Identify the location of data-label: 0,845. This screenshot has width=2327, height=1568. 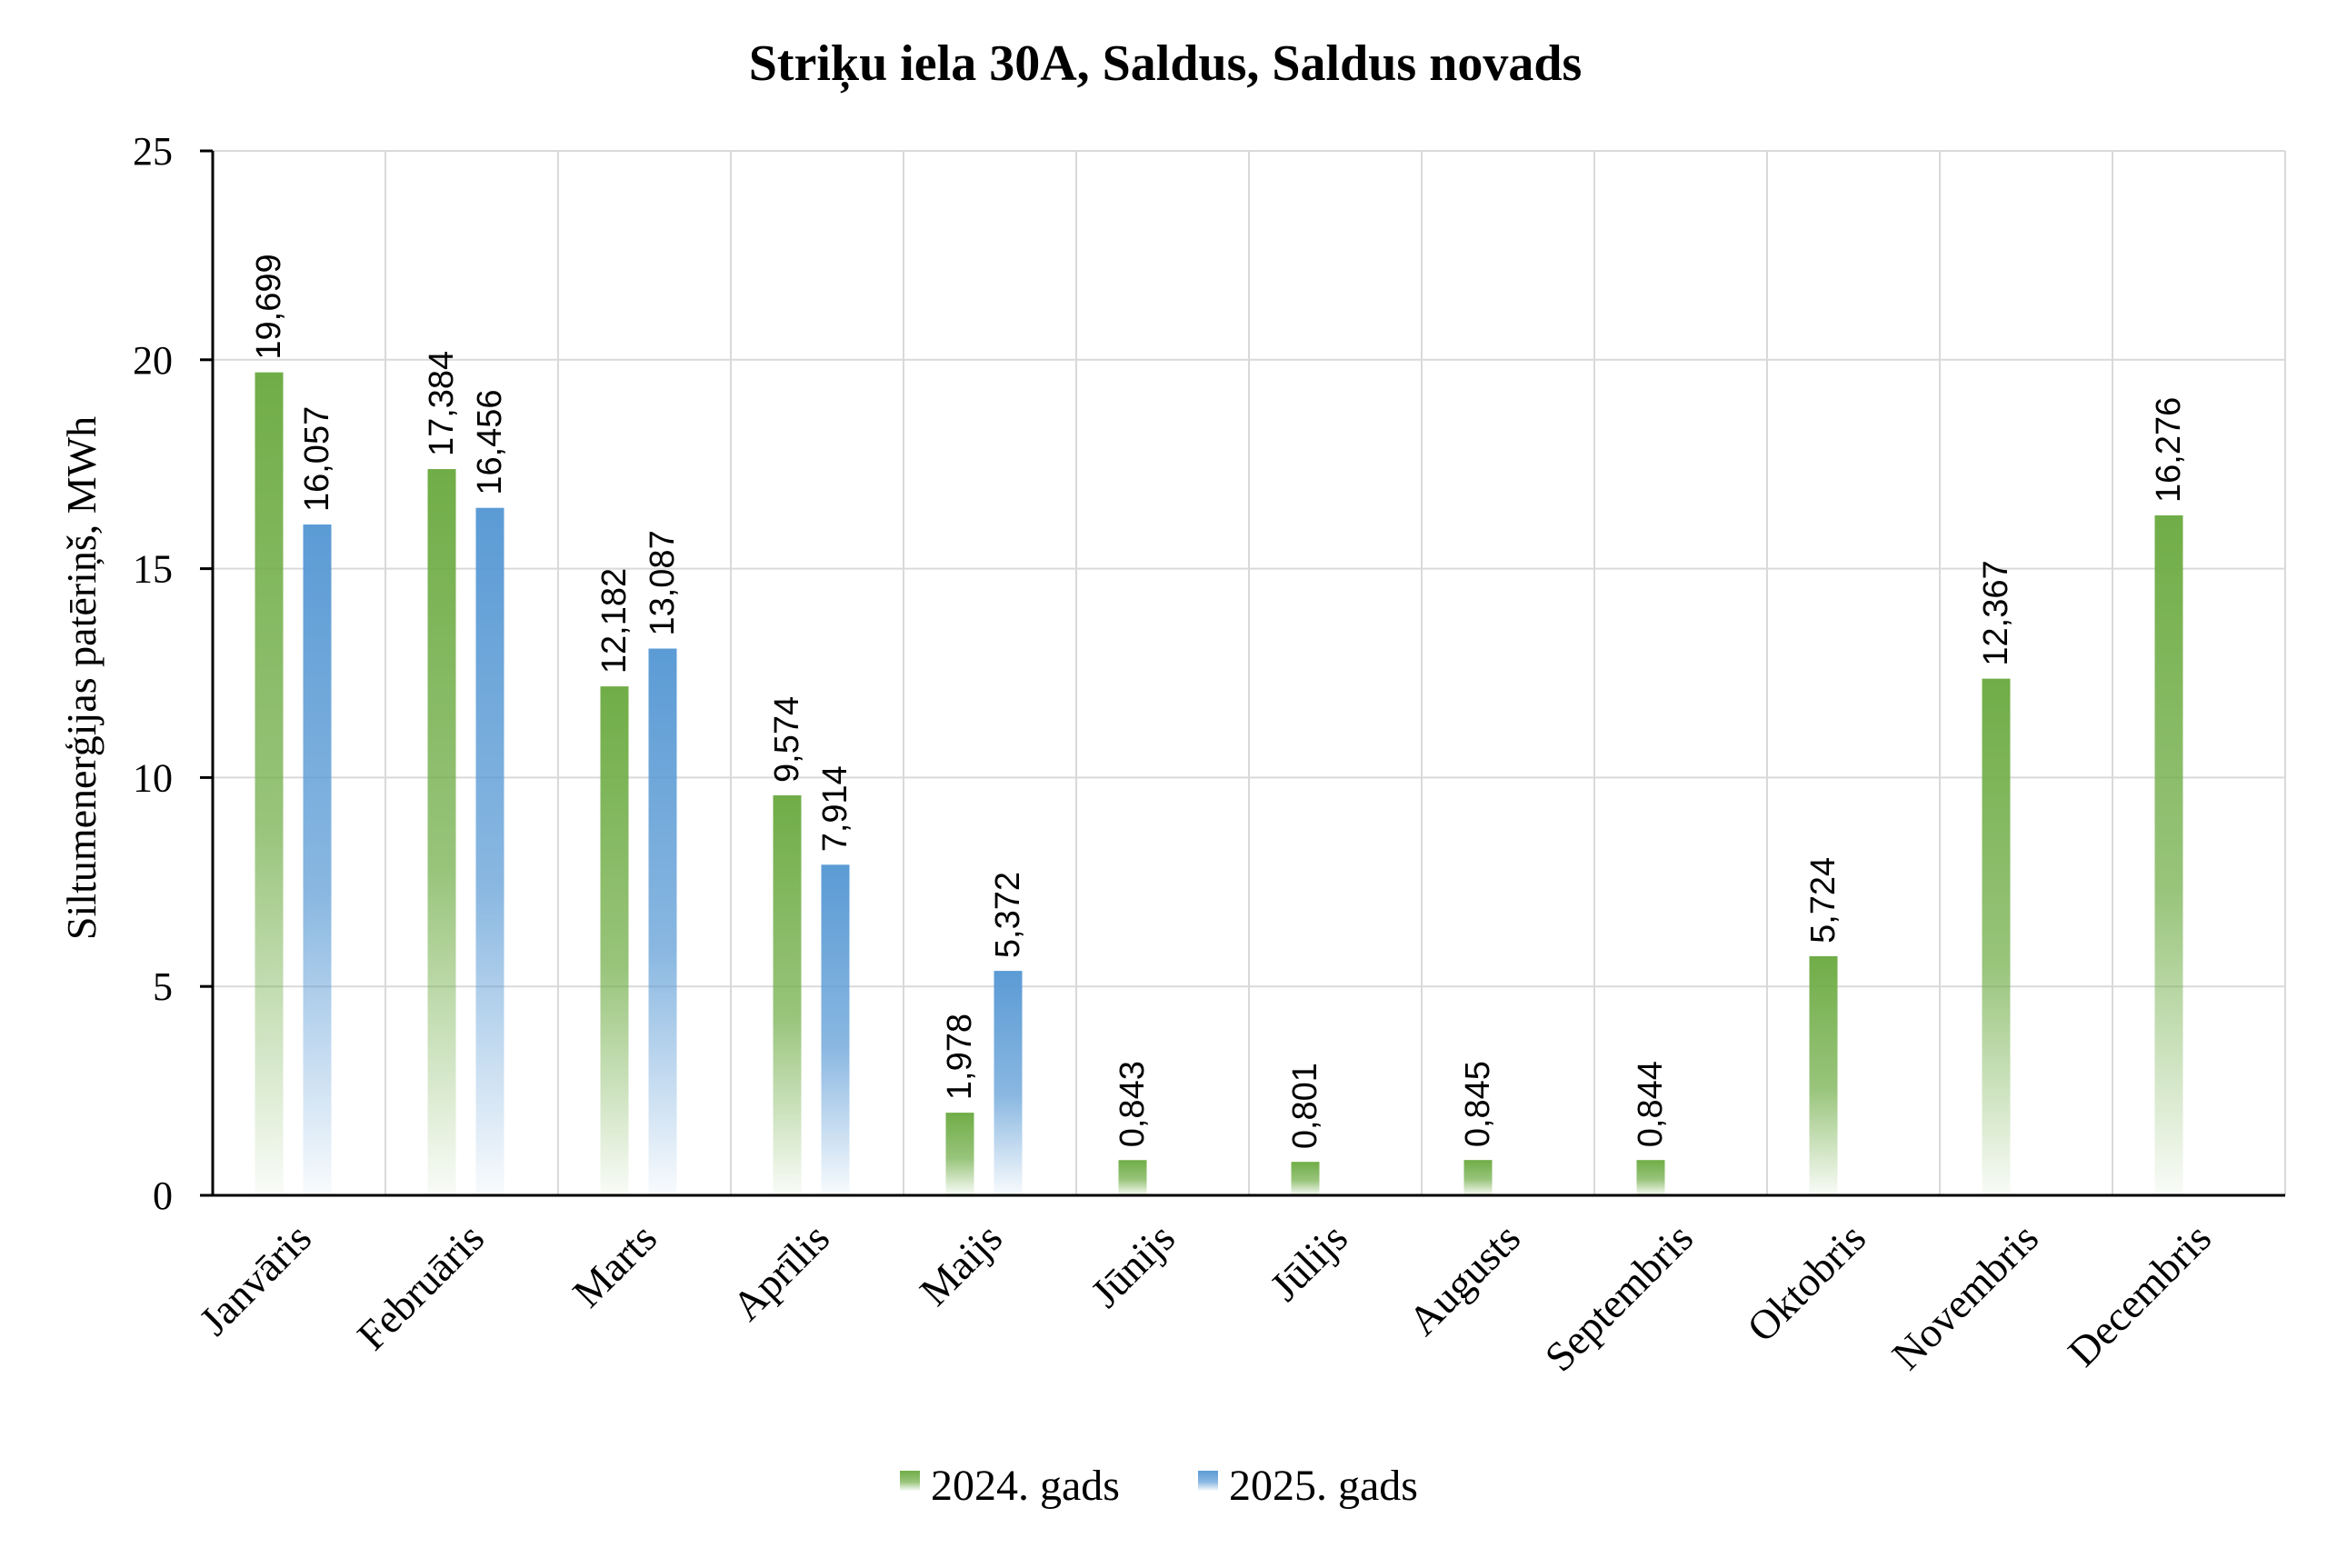
(1478, 1104).